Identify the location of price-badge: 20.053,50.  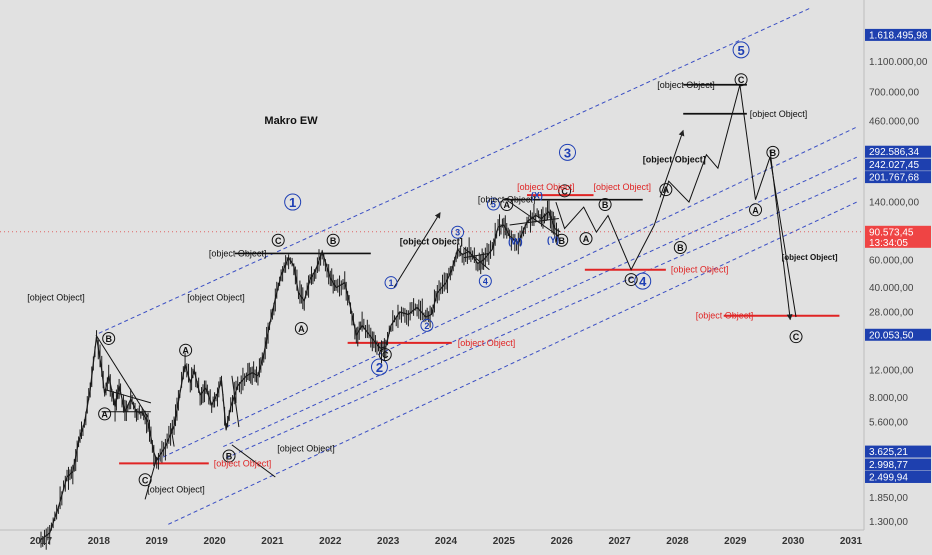
(898, 334).